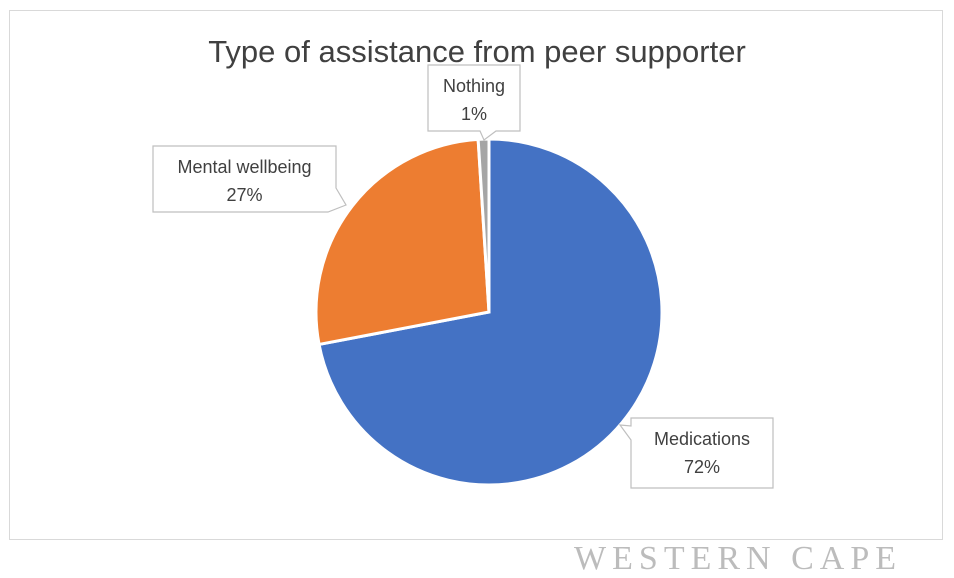 The width and height of the screenshot is (954, 578). Describe the element at coordinates (474, 86) in the screenshot. I see `callout-category-label: Nothing` at that location.